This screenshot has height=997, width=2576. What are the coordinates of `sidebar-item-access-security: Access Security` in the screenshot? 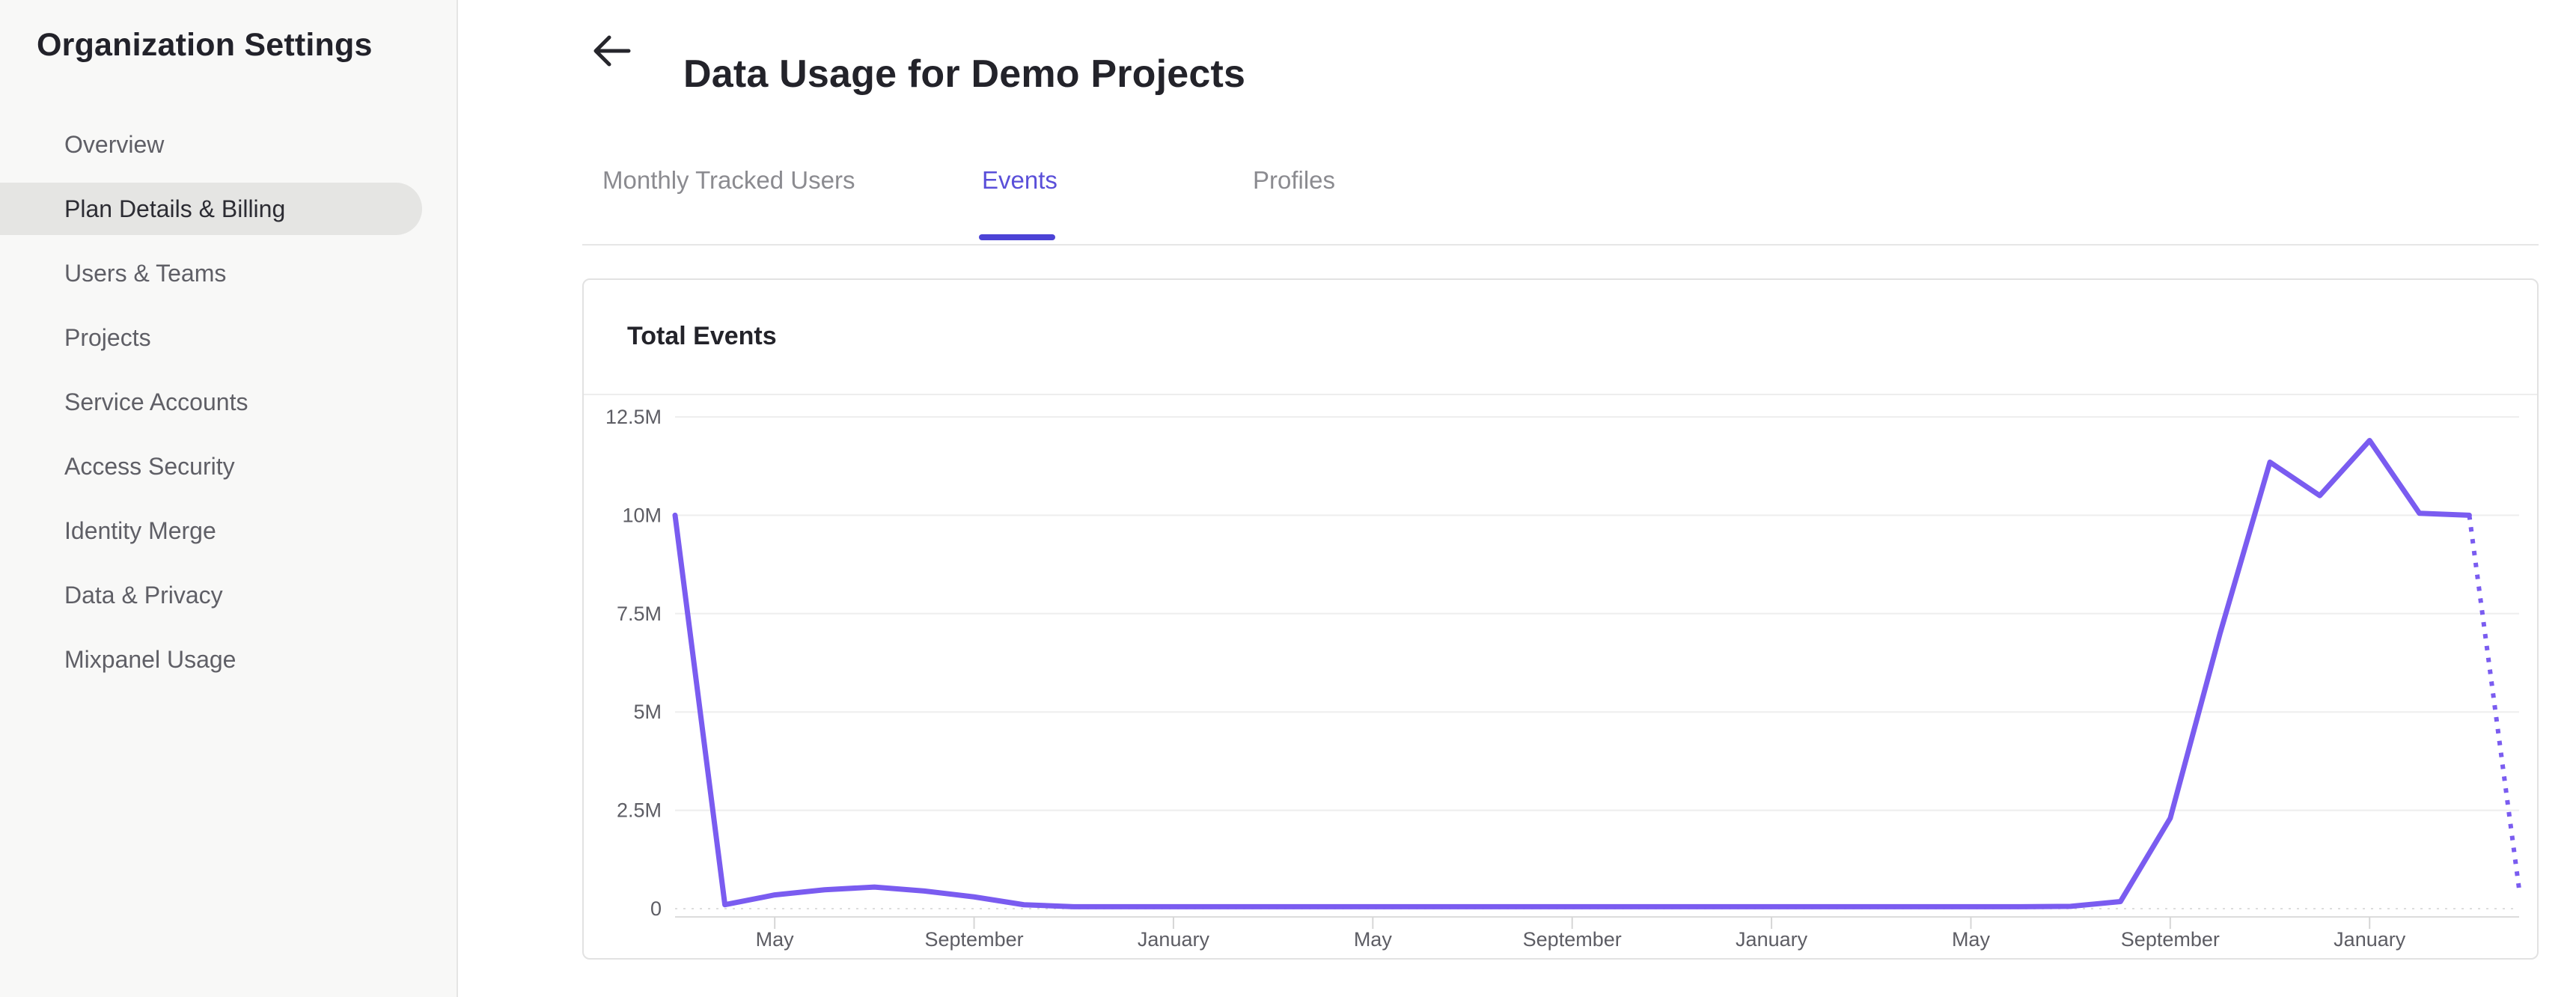 It's located at (211, 467).